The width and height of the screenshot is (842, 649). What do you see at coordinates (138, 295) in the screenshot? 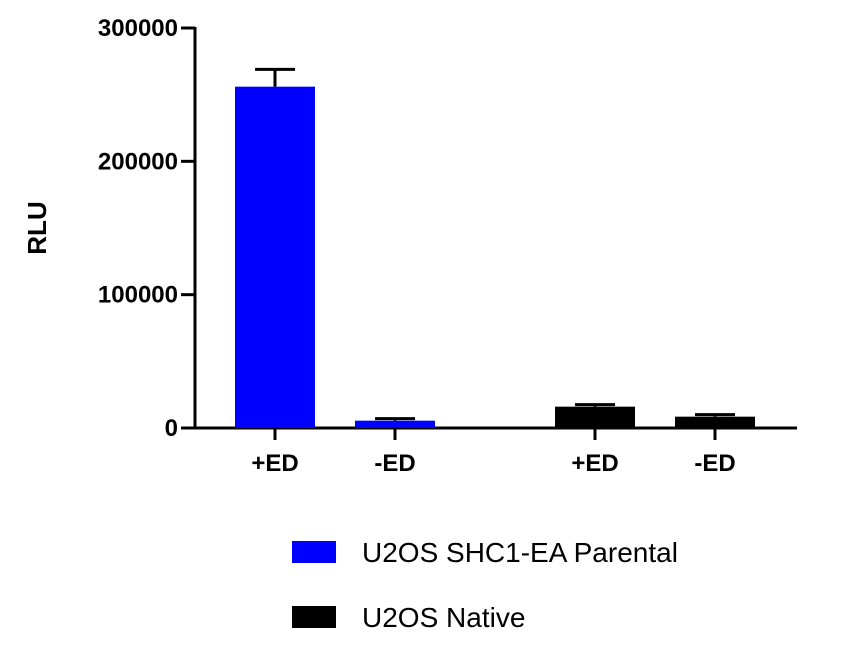
I see `y-tick-label: 100000` at bounding box center [138, 295].